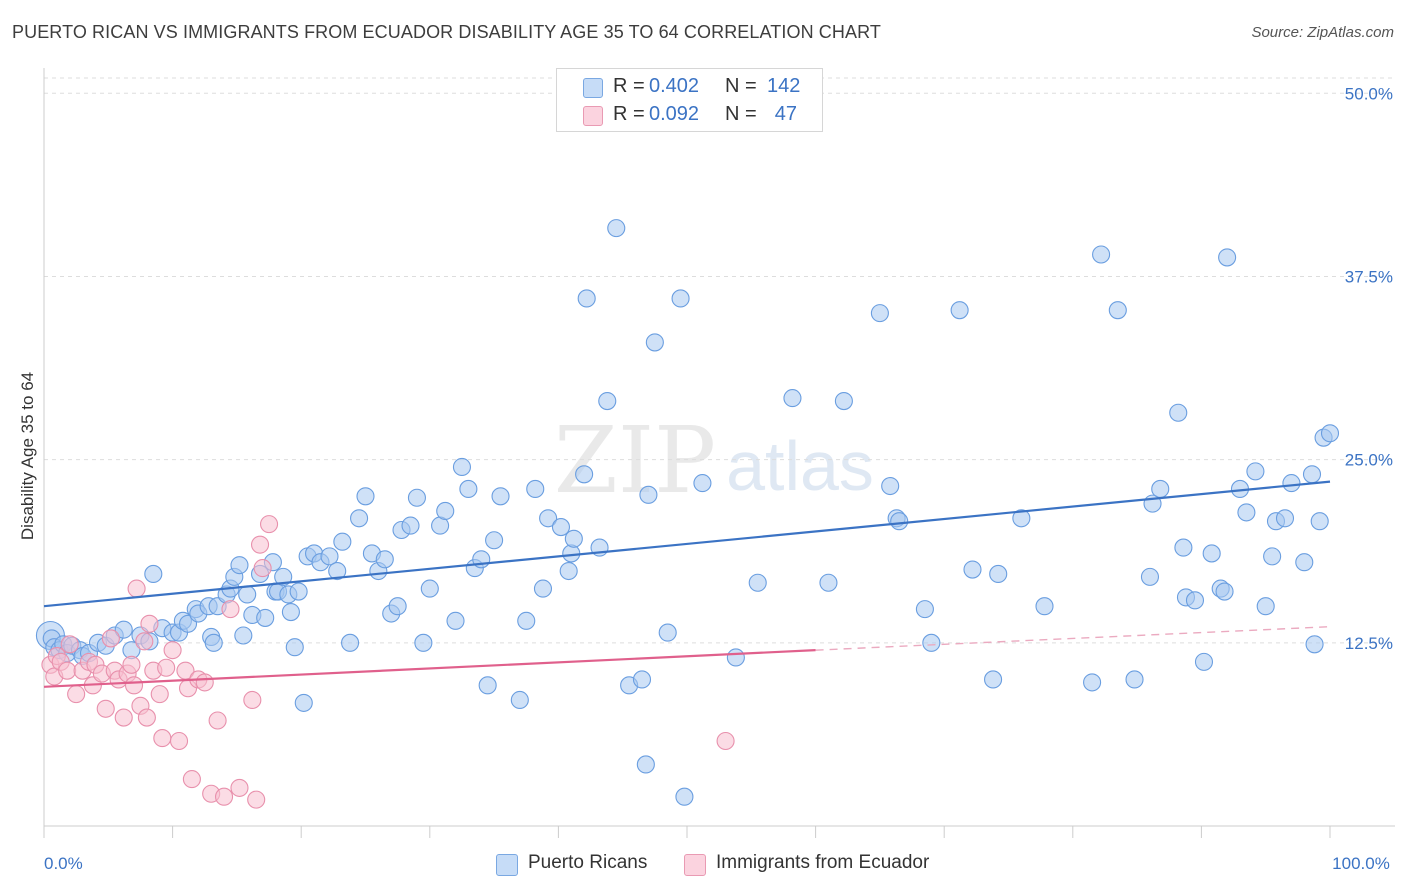 The width and height of the screenshot is (1406, 892). I want to click on legend-swatch-blue, so click(593, 88).